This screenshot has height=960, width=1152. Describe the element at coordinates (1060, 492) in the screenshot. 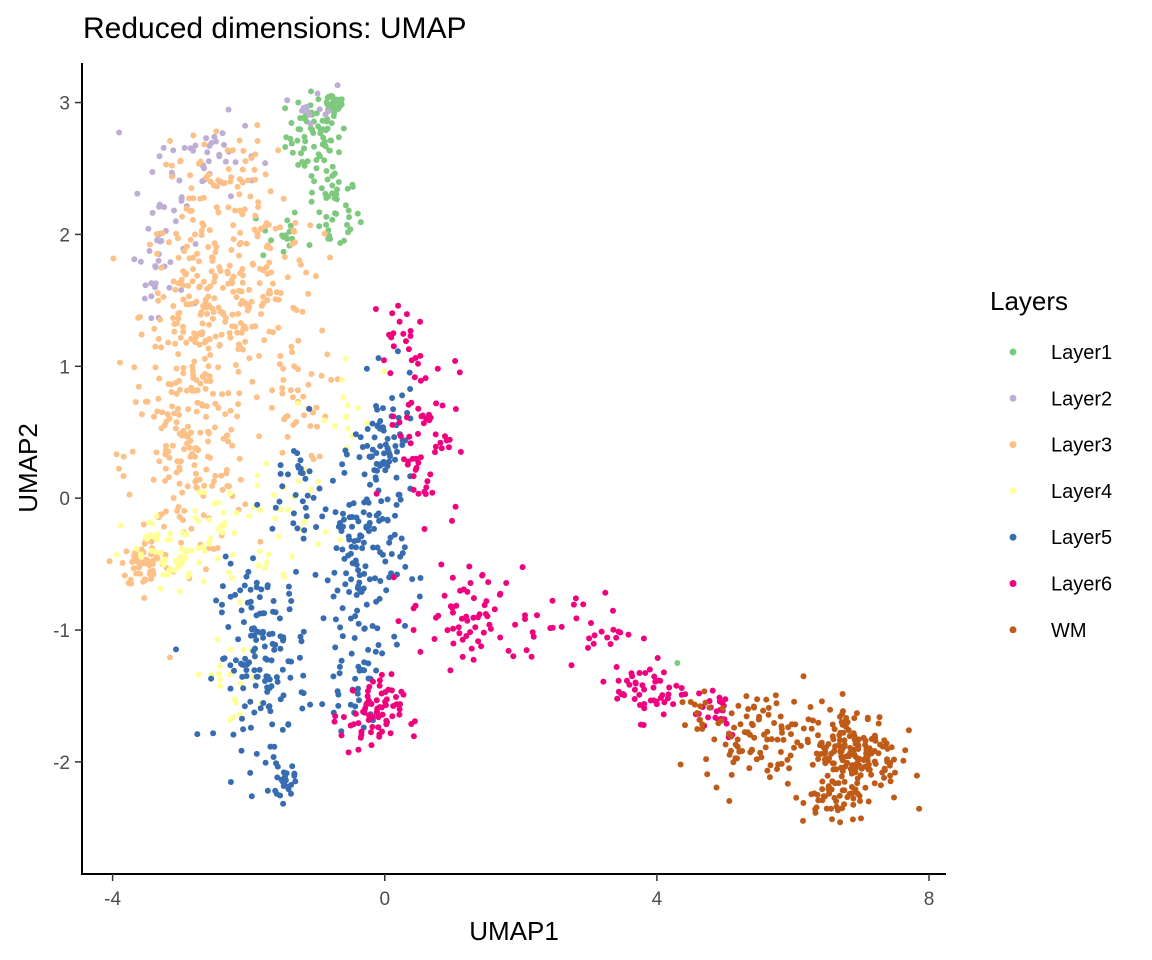

I see `legend-items: Layer1 Layer2 Layer3 Layer4 Layer5 Layer6 WM` at that location.